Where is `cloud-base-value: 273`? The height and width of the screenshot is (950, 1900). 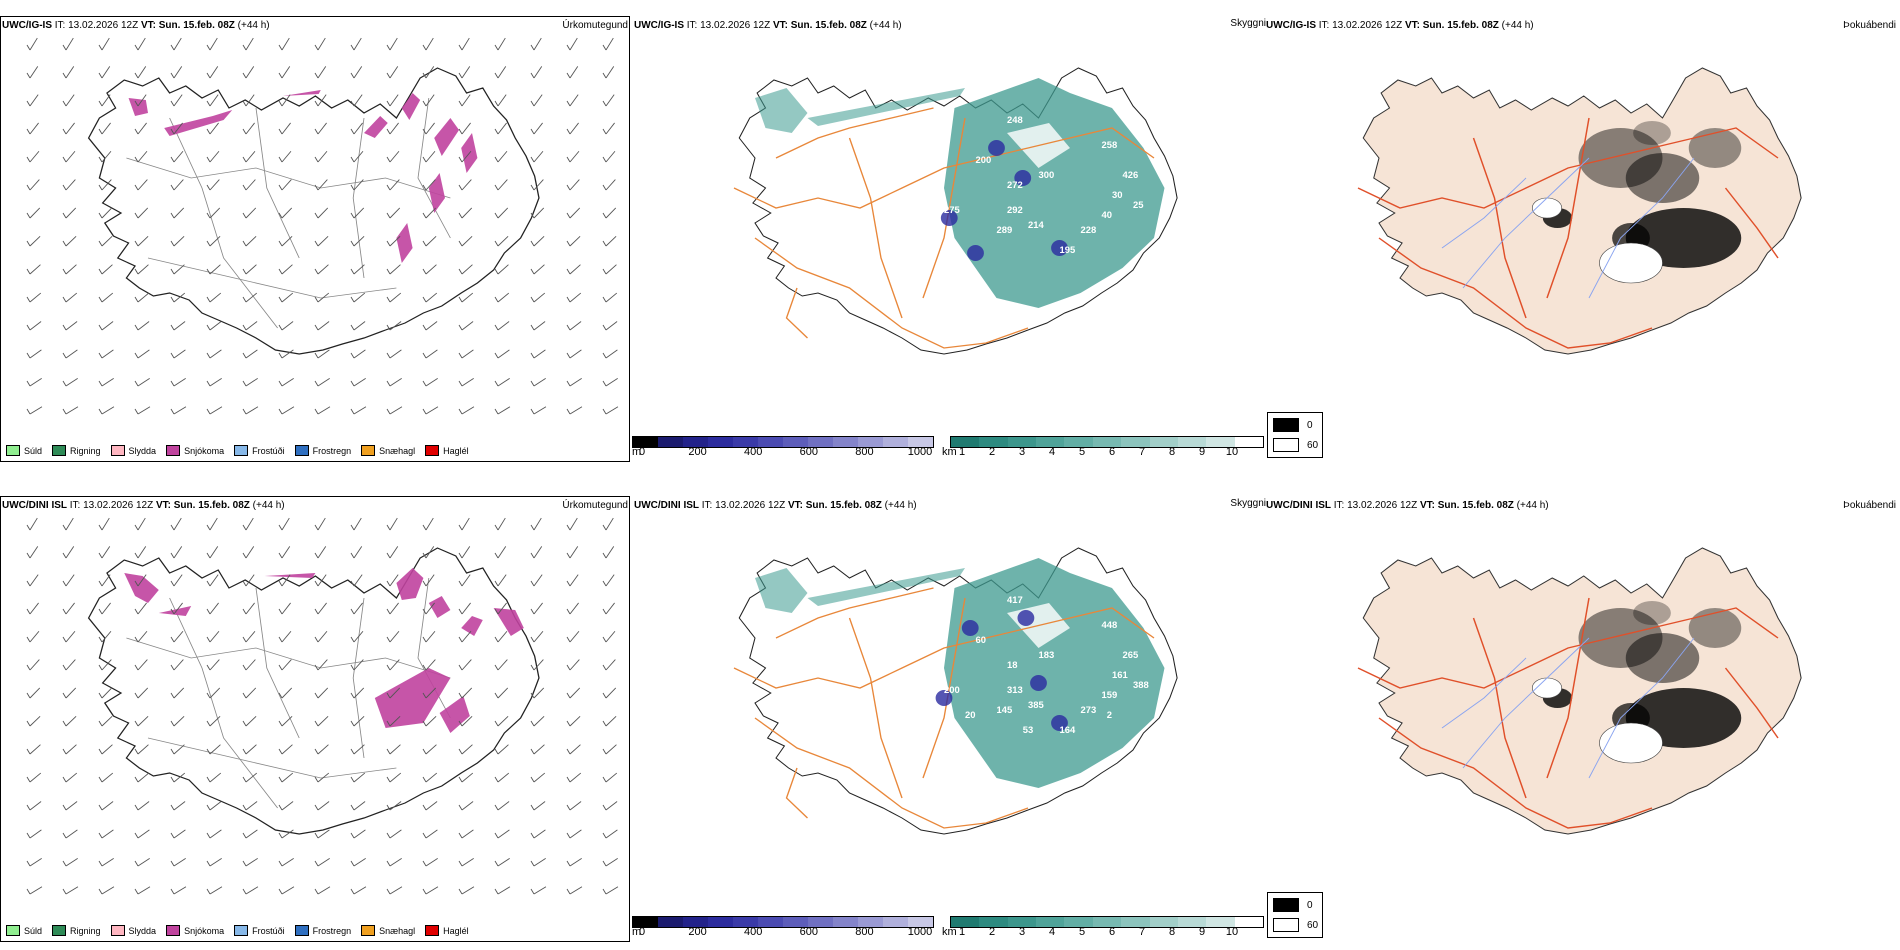 cloud-base-value: 273 is located at coordinates (1089, 710).